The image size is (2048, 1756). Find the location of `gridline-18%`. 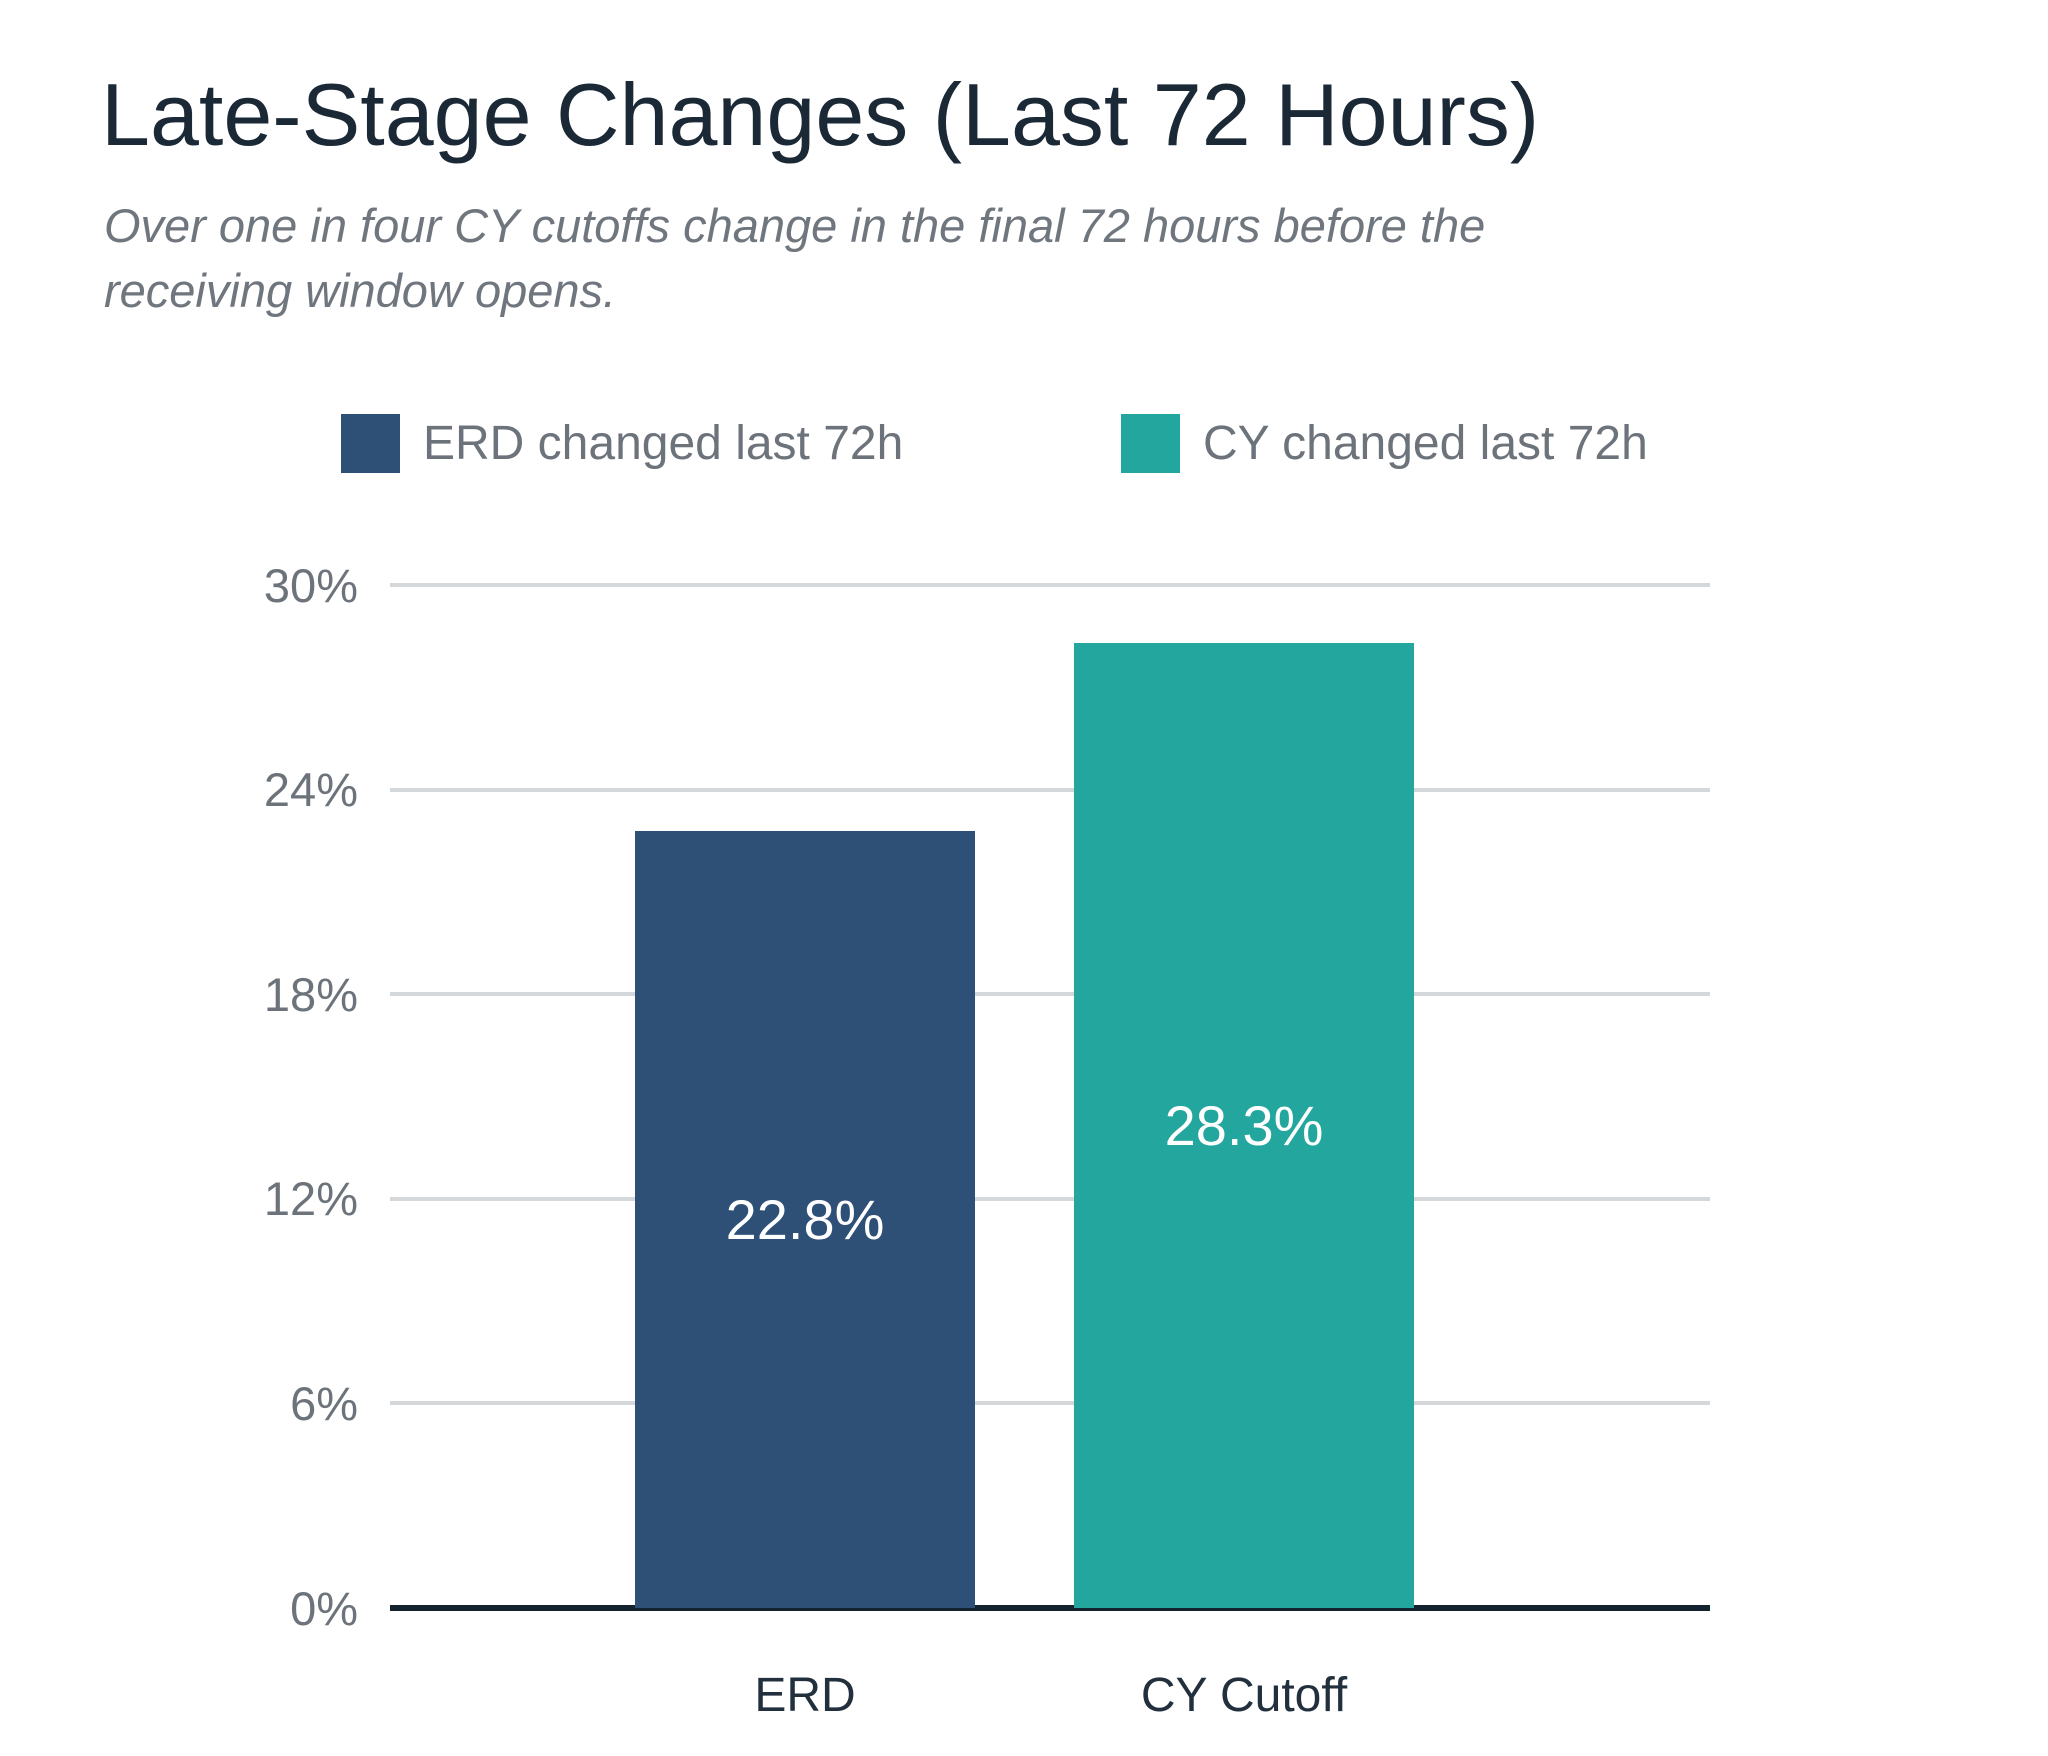

gridline-18% is located at coordinates (1050, 994).